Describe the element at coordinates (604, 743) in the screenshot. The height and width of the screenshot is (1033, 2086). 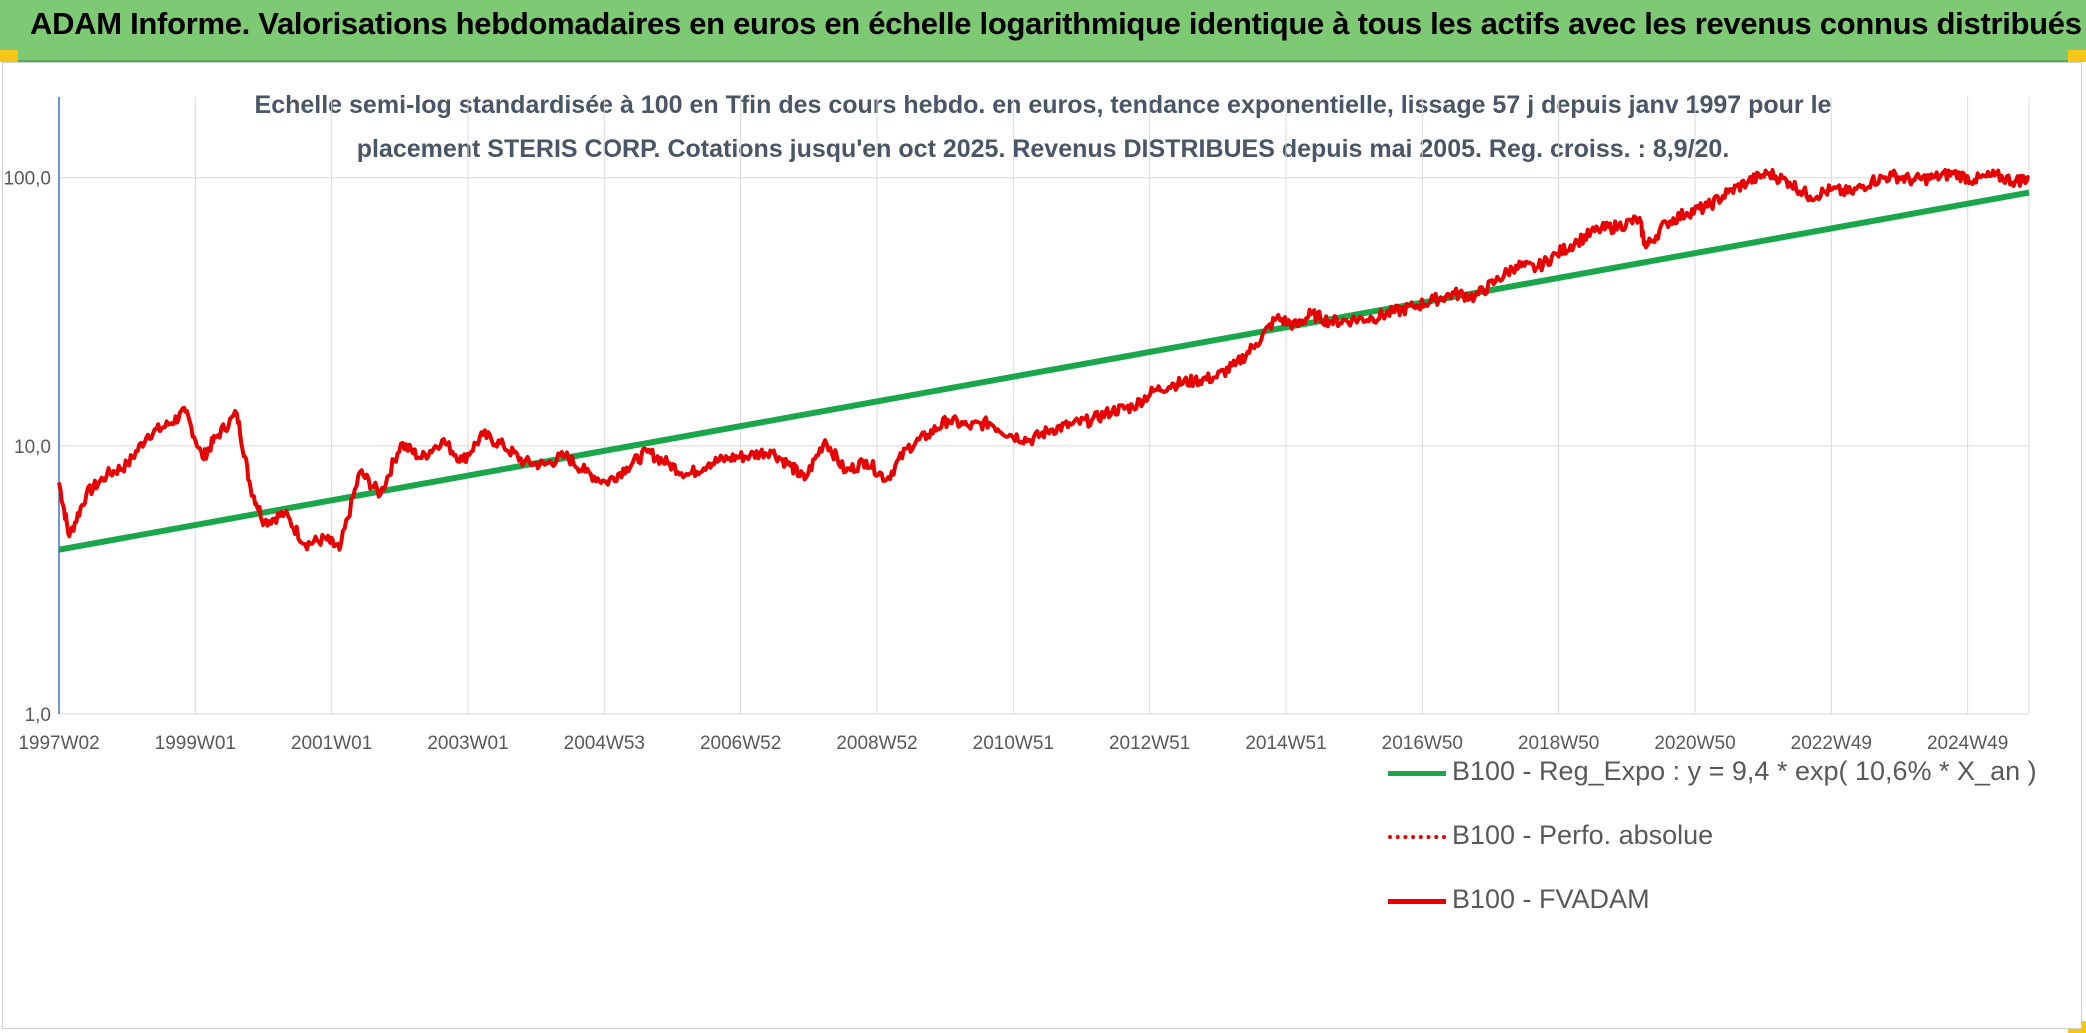
I see `x-tick-label: 2004W53` at that location.